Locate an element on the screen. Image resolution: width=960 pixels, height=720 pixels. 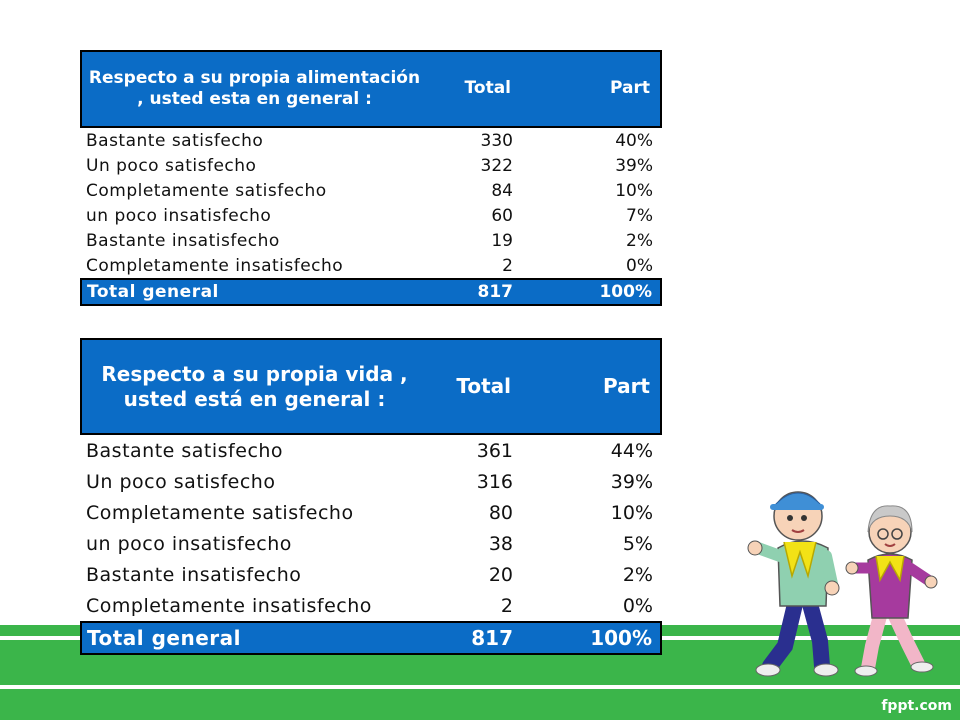
row-total: 330 is located at coordinates (496, 140).